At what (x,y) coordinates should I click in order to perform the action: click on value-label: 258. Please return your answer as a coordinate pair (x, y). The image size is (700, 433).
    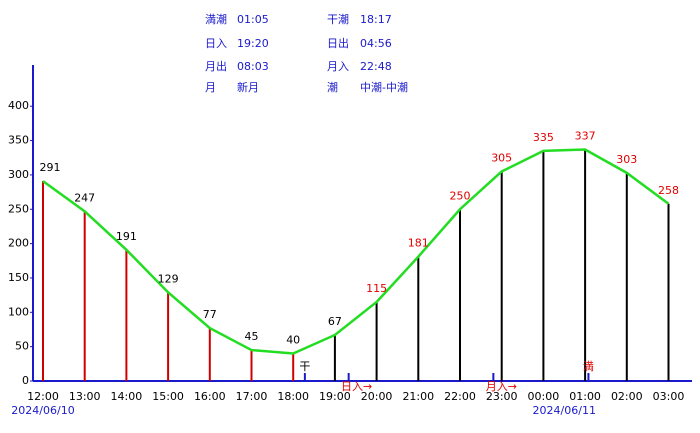
    Looking at the image, I should click on (668, 190).